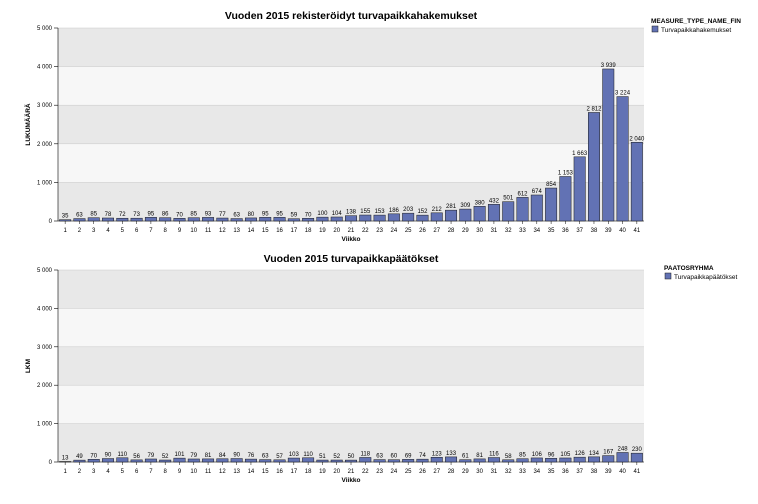  What do you see at coordinates (251, 231) in the screenshot?
I see `x-tick-label: 14` at bounding box center [251, 231].